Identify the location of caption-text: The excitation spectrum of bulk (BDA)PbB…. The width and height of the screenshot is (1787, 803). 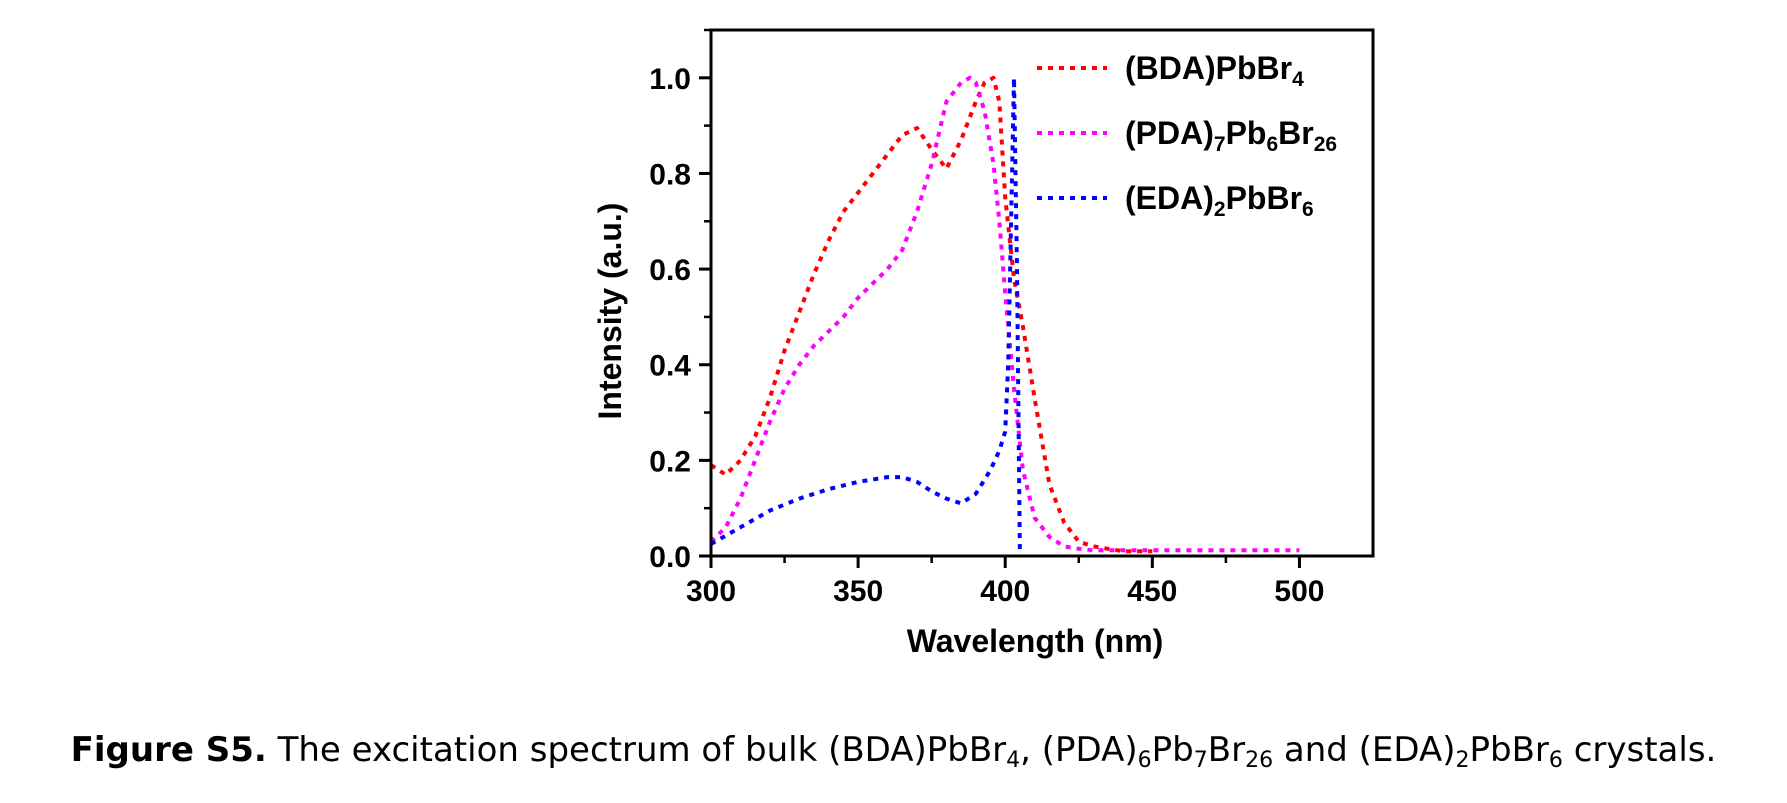
(991, 751).